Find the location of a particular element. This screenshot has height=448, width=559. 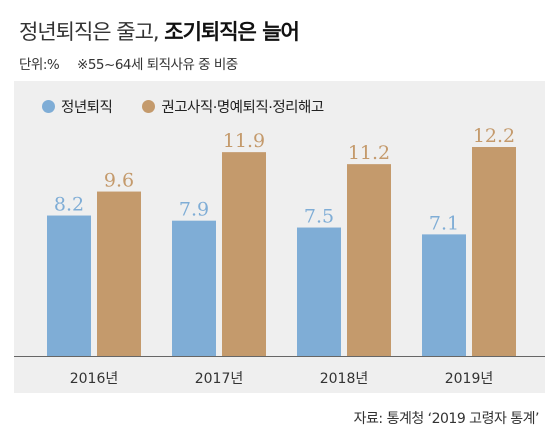

unit-label: 단위:% is located at coordinates (39, 65).